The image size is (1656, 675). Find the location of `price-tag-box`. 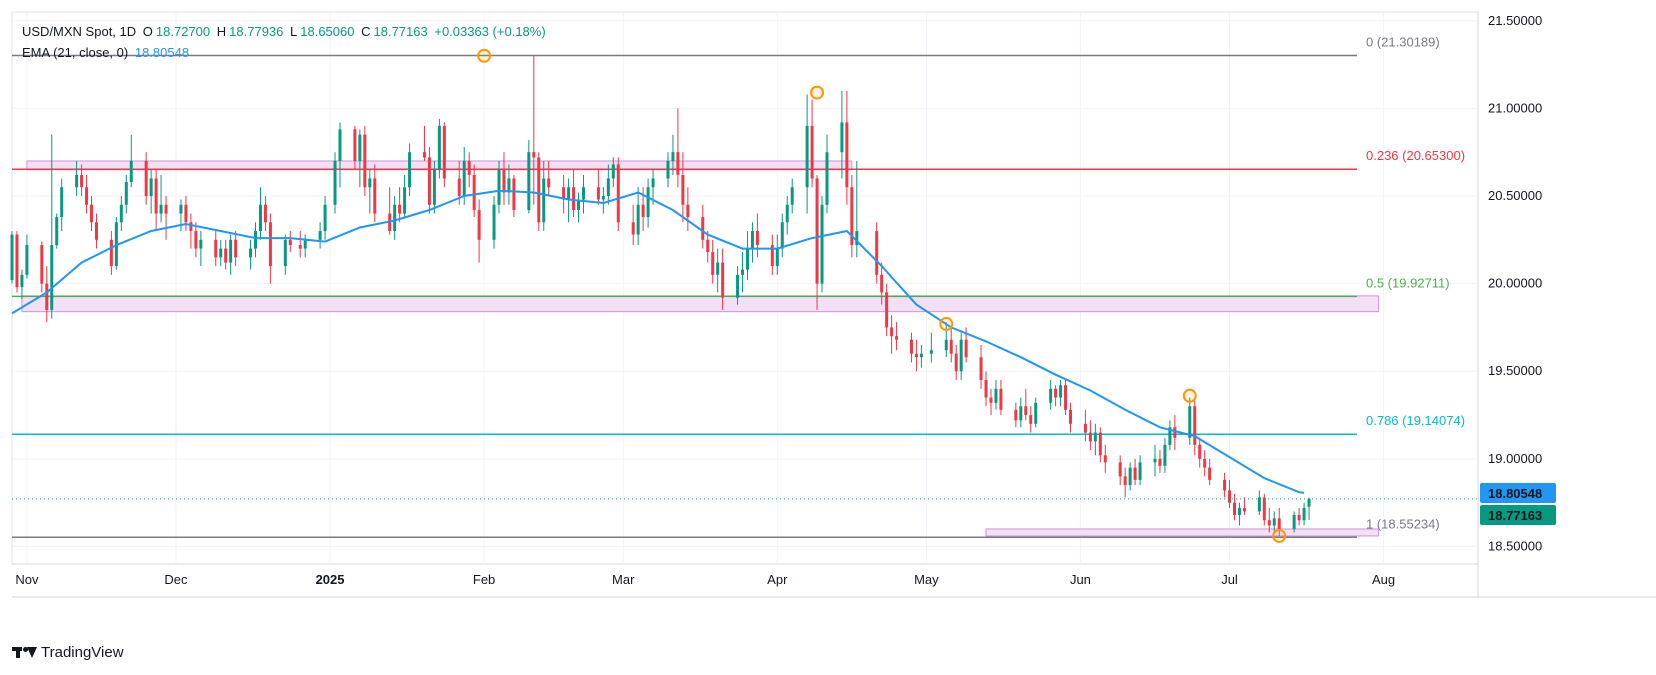

price-tag-box is located at coordinates (1518, 514).